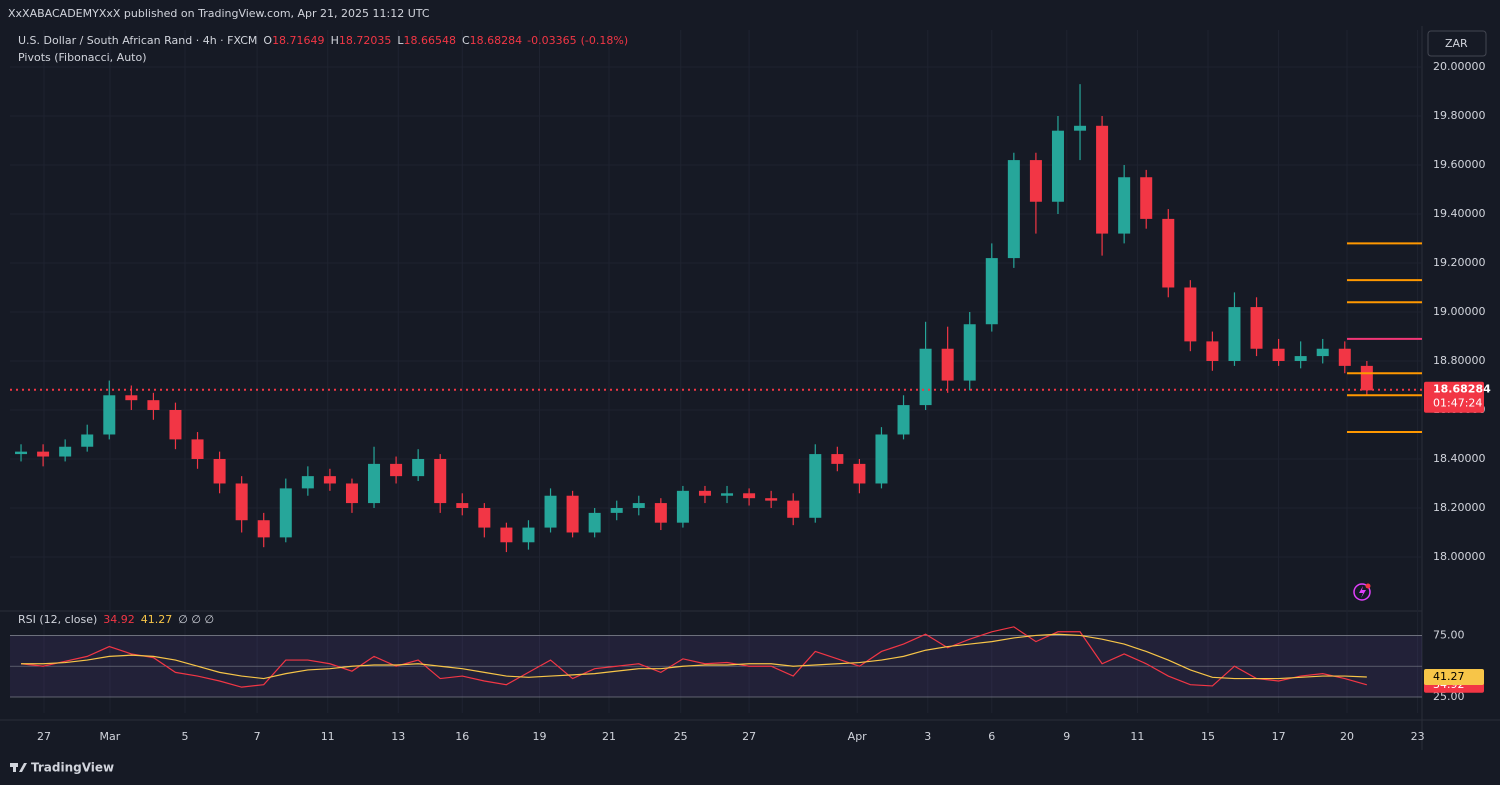  What do you see at coordinates (462, 736) in the screenshot?
I see `x-tick-label: 16` at bounding box center [462, 736].